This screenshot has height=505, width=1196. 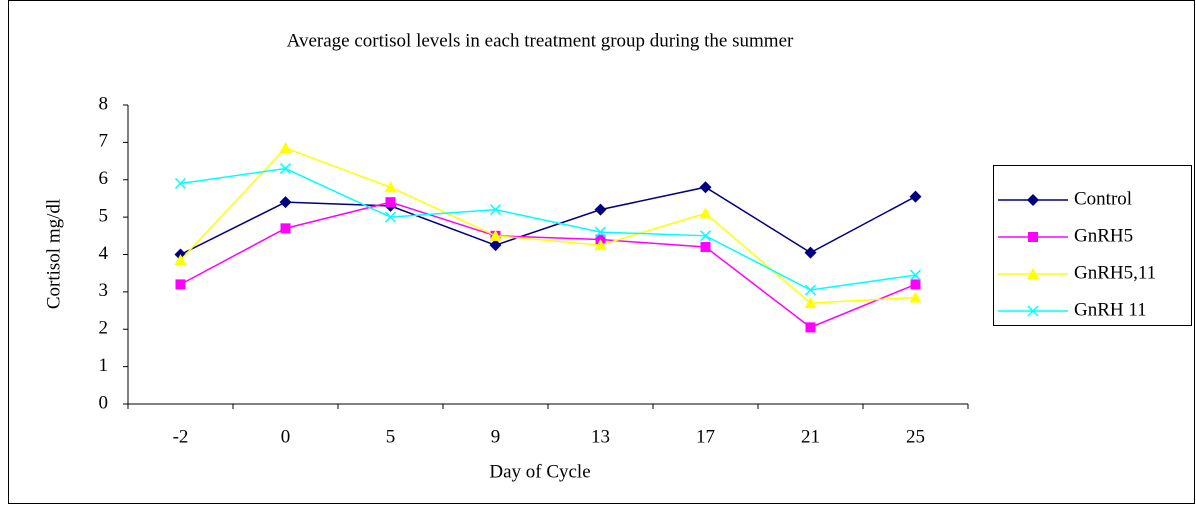 What do you see at coordinates (539, 471) in the screenshot?
I see `x-axis-label: Day of Cycle` at bounding box center [539, 471].